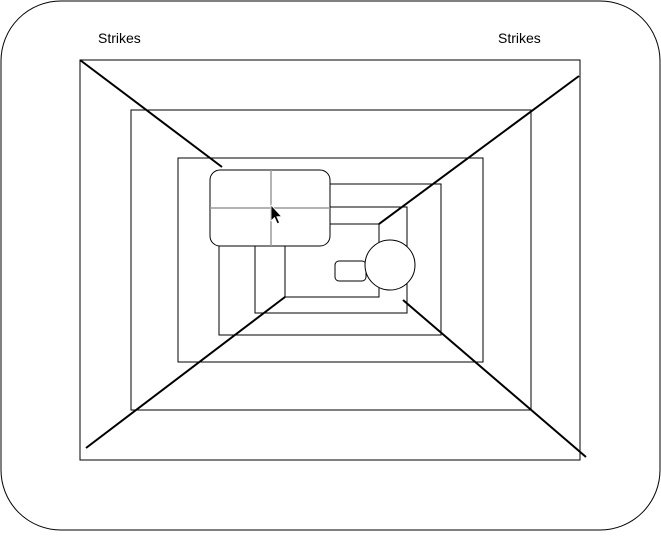 This screenshot has width=661, height=536. I want to click on strikes-label-left: Strikes, so click(119, 38).